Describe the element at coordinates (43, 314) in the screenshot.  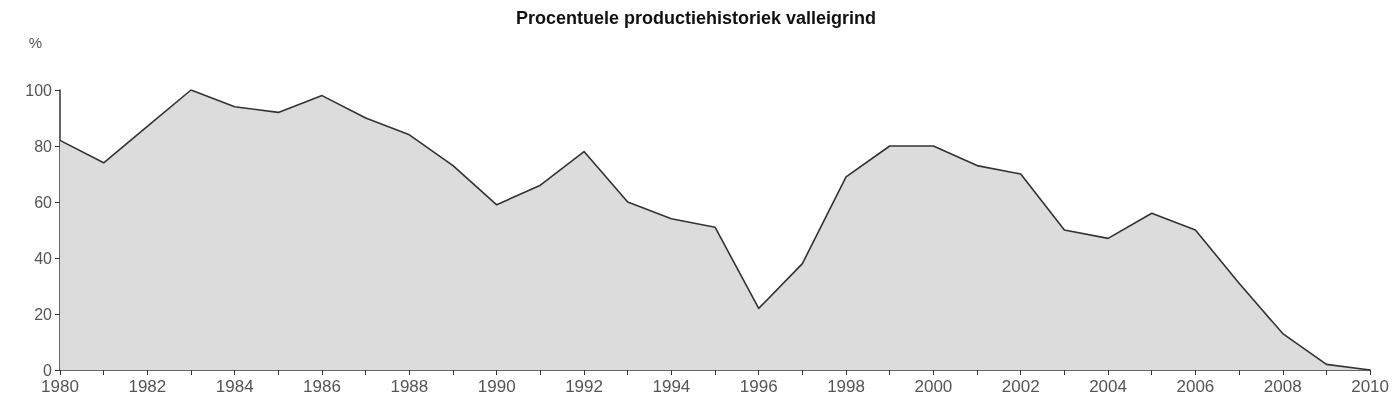
I see `y-tick-label: 20` at that location.